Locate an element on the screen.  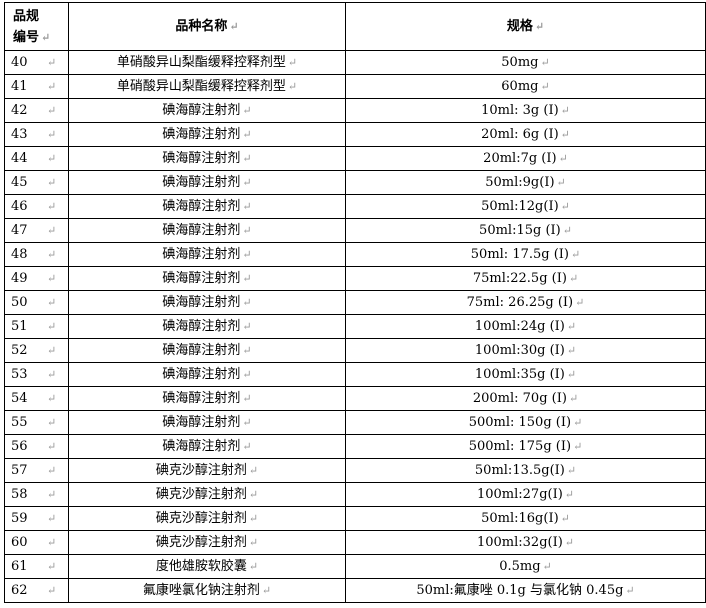
spec-number: 55 is located at coordinates (19, 422).